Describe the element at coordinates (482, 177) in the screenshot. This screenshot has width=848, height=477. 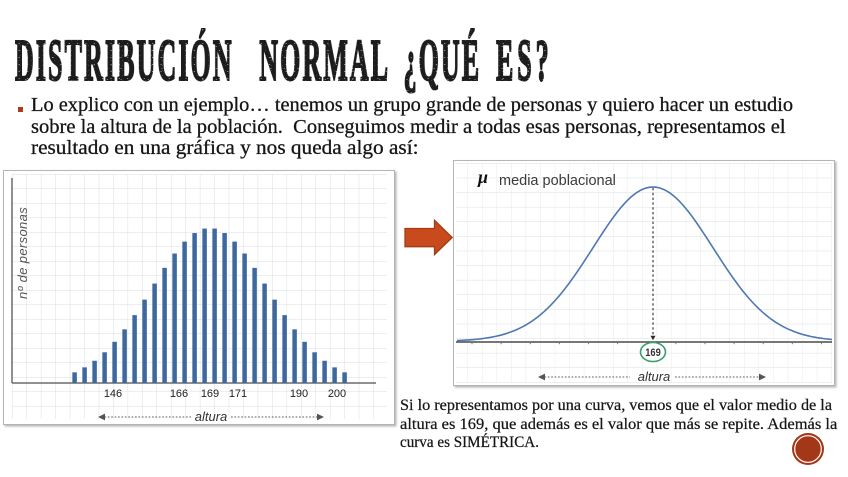
I see `svg-text: μ` at that location.